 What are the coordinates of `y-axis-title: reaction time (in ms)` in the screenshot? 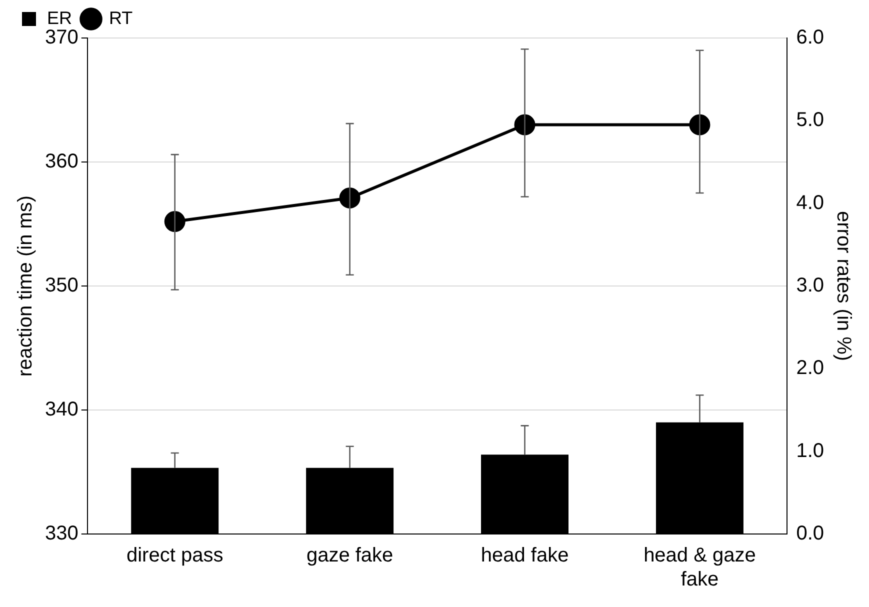 It's located at (25, 286).